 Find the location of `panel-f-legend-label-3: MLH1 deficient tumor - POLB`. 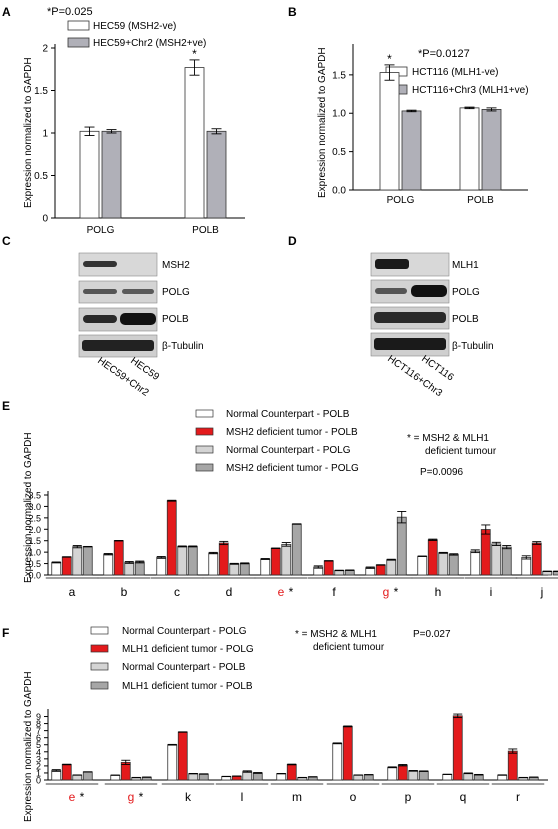

panel-f-legend-label-3: MLH1 deficient tumor - POLB is located at coordinates (187, 686).